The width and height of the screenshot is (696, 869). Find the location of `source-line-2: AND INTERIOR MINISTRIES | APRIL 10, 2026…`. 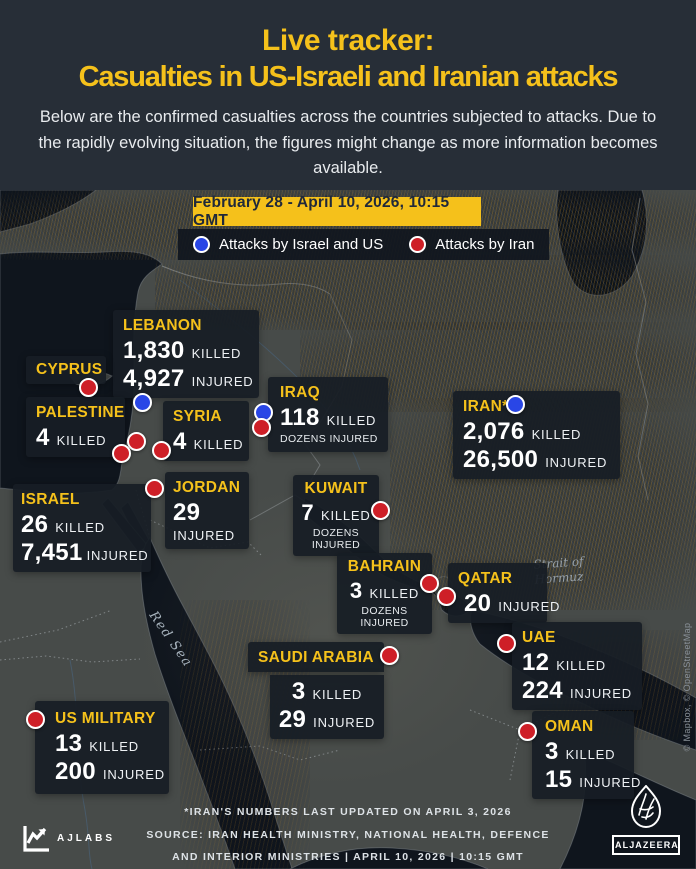

source-line-2: AND INTERIOR MINISTRIES | APRIL 10, 2026… is located at coordinates (348, 857).